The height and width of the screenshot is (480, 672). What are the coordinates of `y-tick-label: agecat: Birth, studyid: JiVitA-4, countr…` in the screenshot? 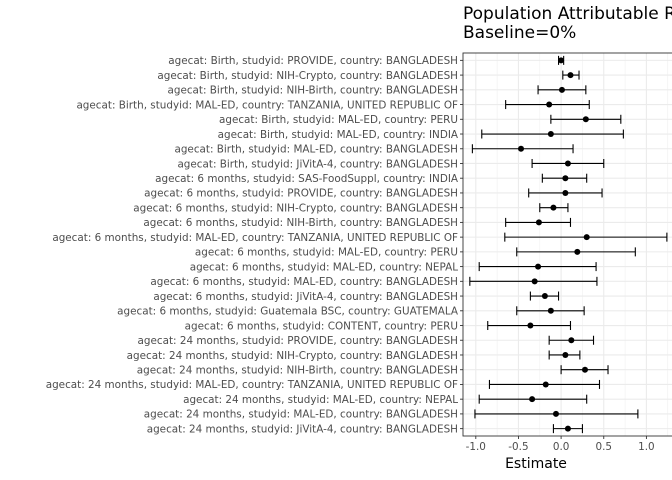 It's located at (317, 164).